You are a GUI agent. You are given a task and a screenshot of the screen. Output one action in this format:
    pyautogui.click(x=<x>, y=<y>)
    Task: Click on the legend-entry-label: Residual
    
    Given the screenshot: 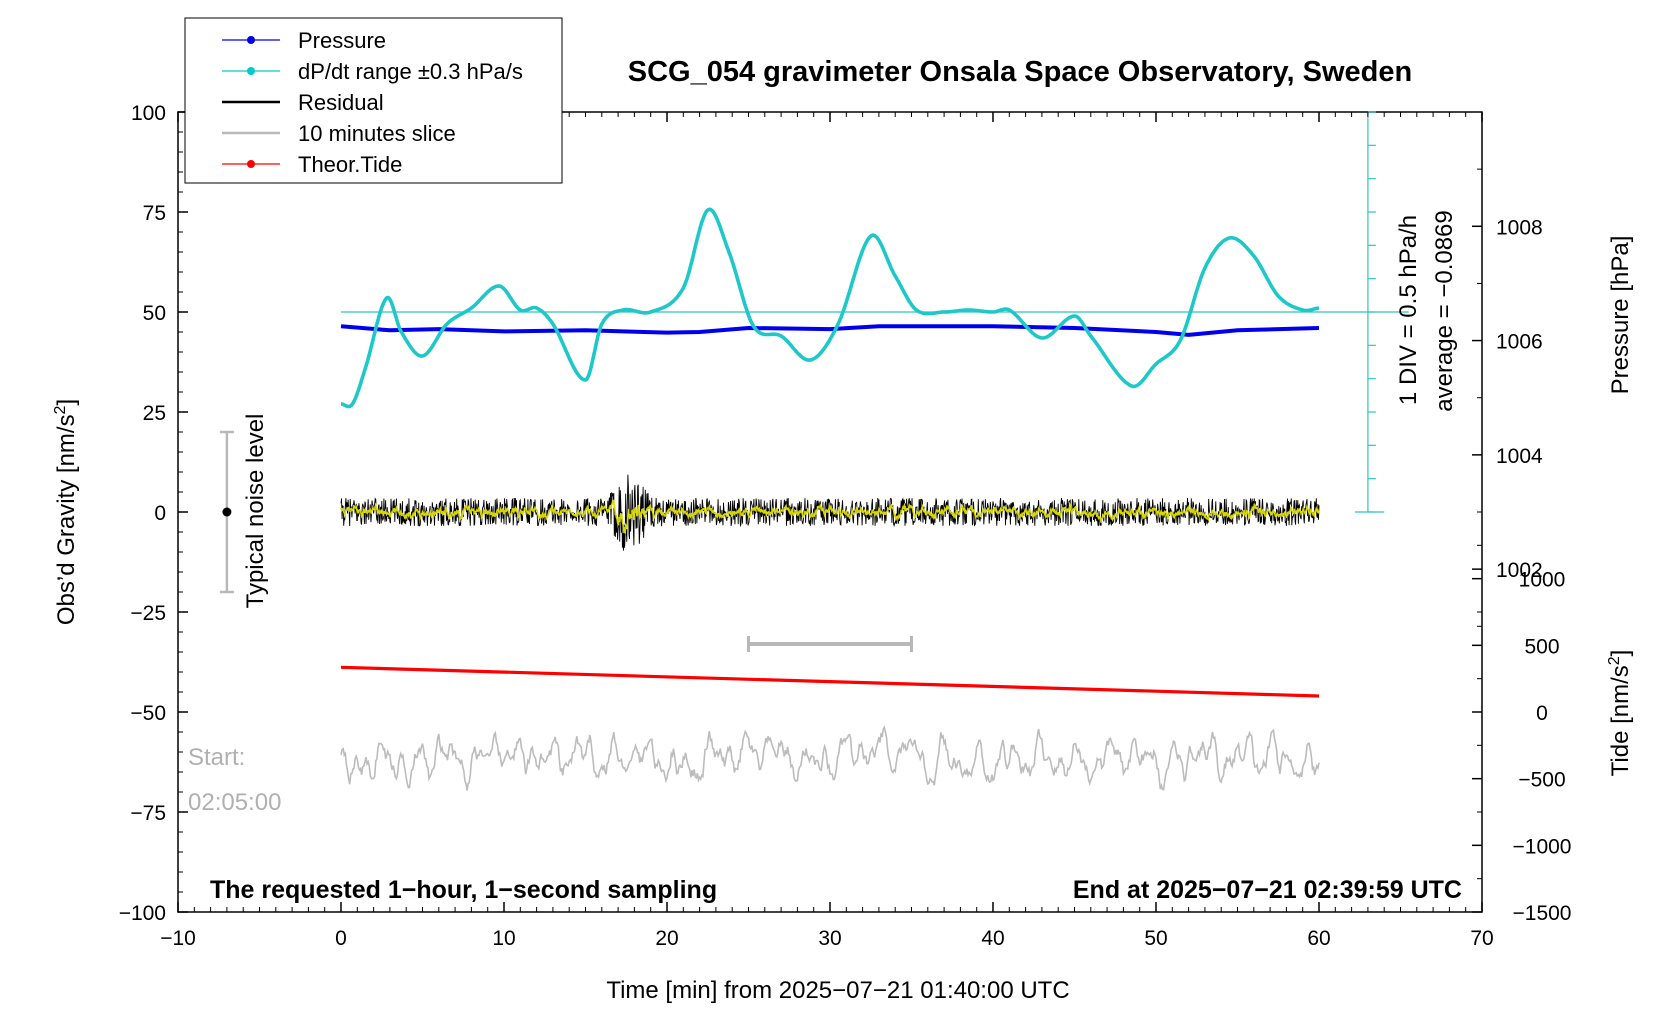 What is the action you would take?
    pyautogui.click(x=341, y=102)
    